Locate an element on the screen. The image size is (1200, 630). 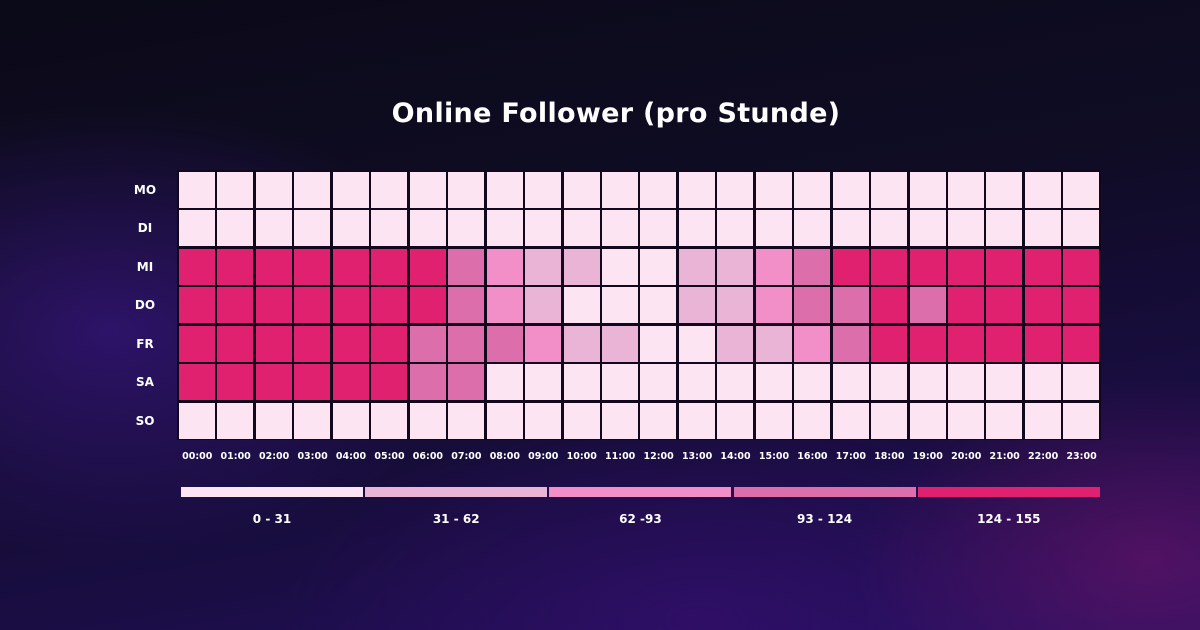
hour-label: 15:00 is located at coordinates (774, 456).